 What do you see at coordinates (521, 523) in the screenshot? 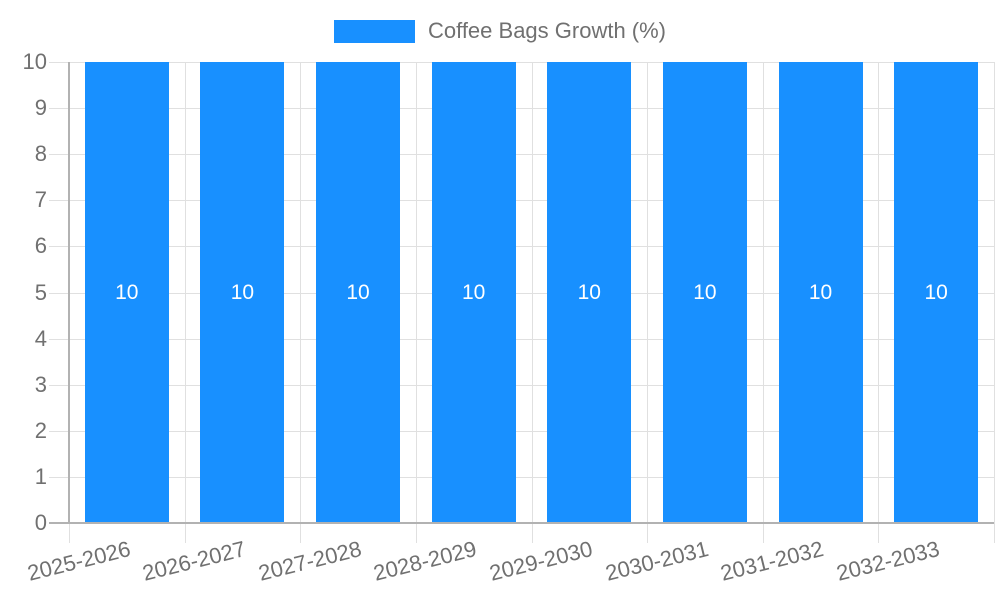
I see `x-axis-baseline` at bounding box center [521, 523].